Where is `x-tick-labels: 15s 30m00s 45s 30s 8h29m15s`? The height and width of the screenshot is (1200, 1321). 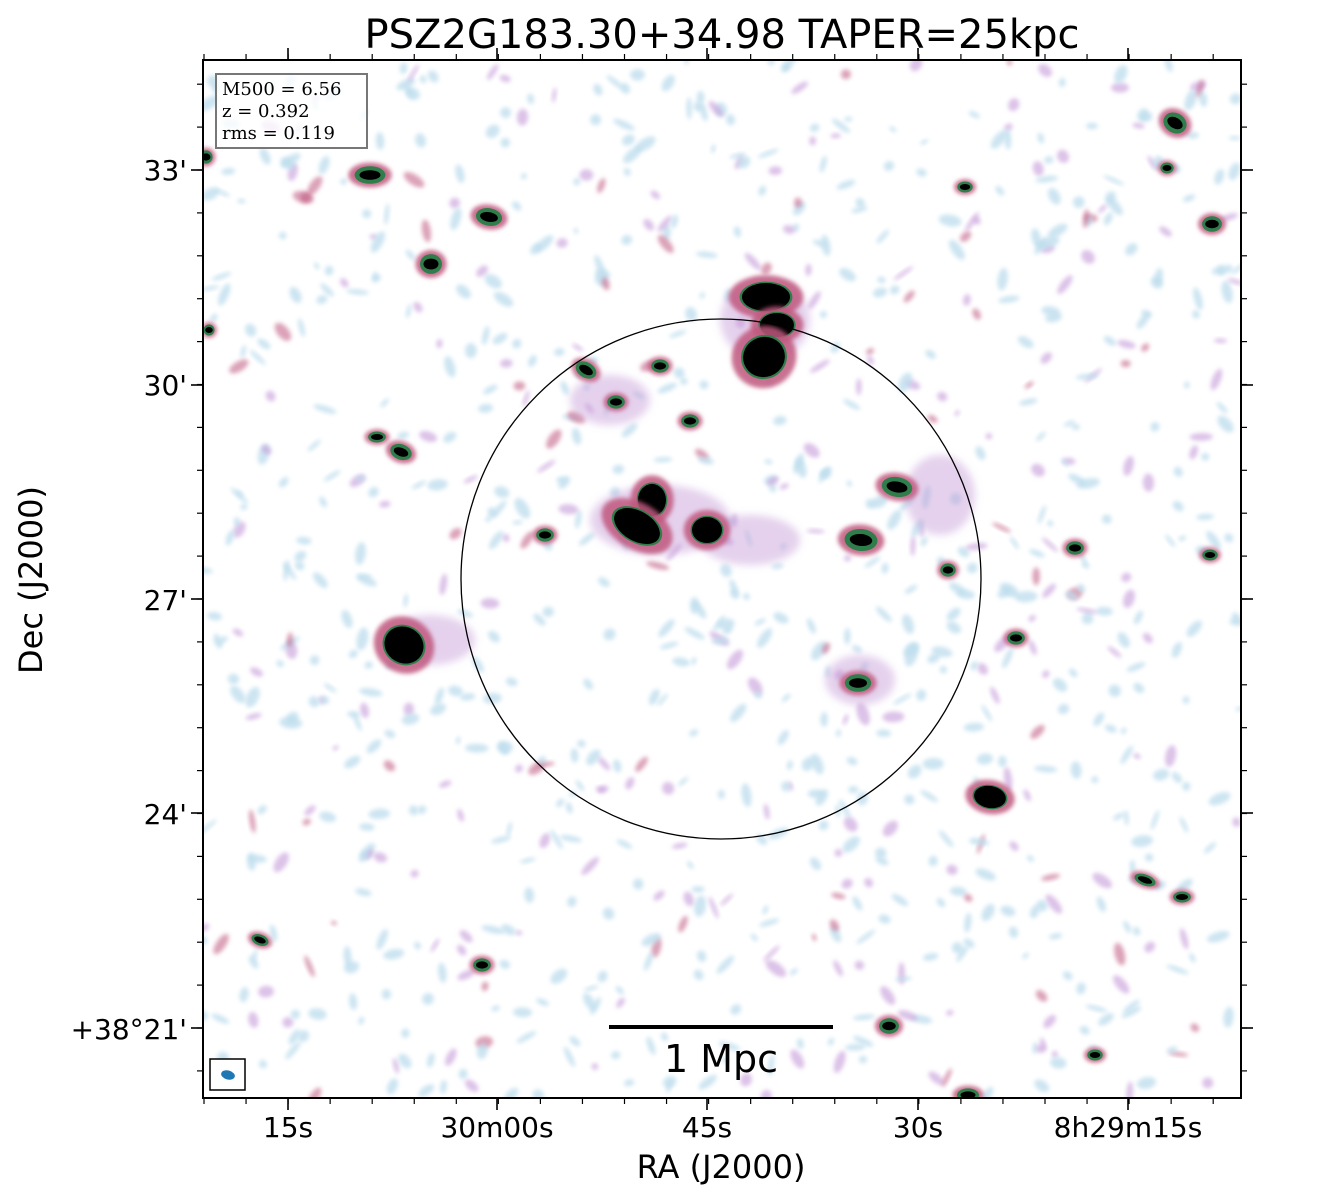 x-tick-labels: 15s 30m00s 45s 30s 8h29m15s is located at coordinates (732, 1127).